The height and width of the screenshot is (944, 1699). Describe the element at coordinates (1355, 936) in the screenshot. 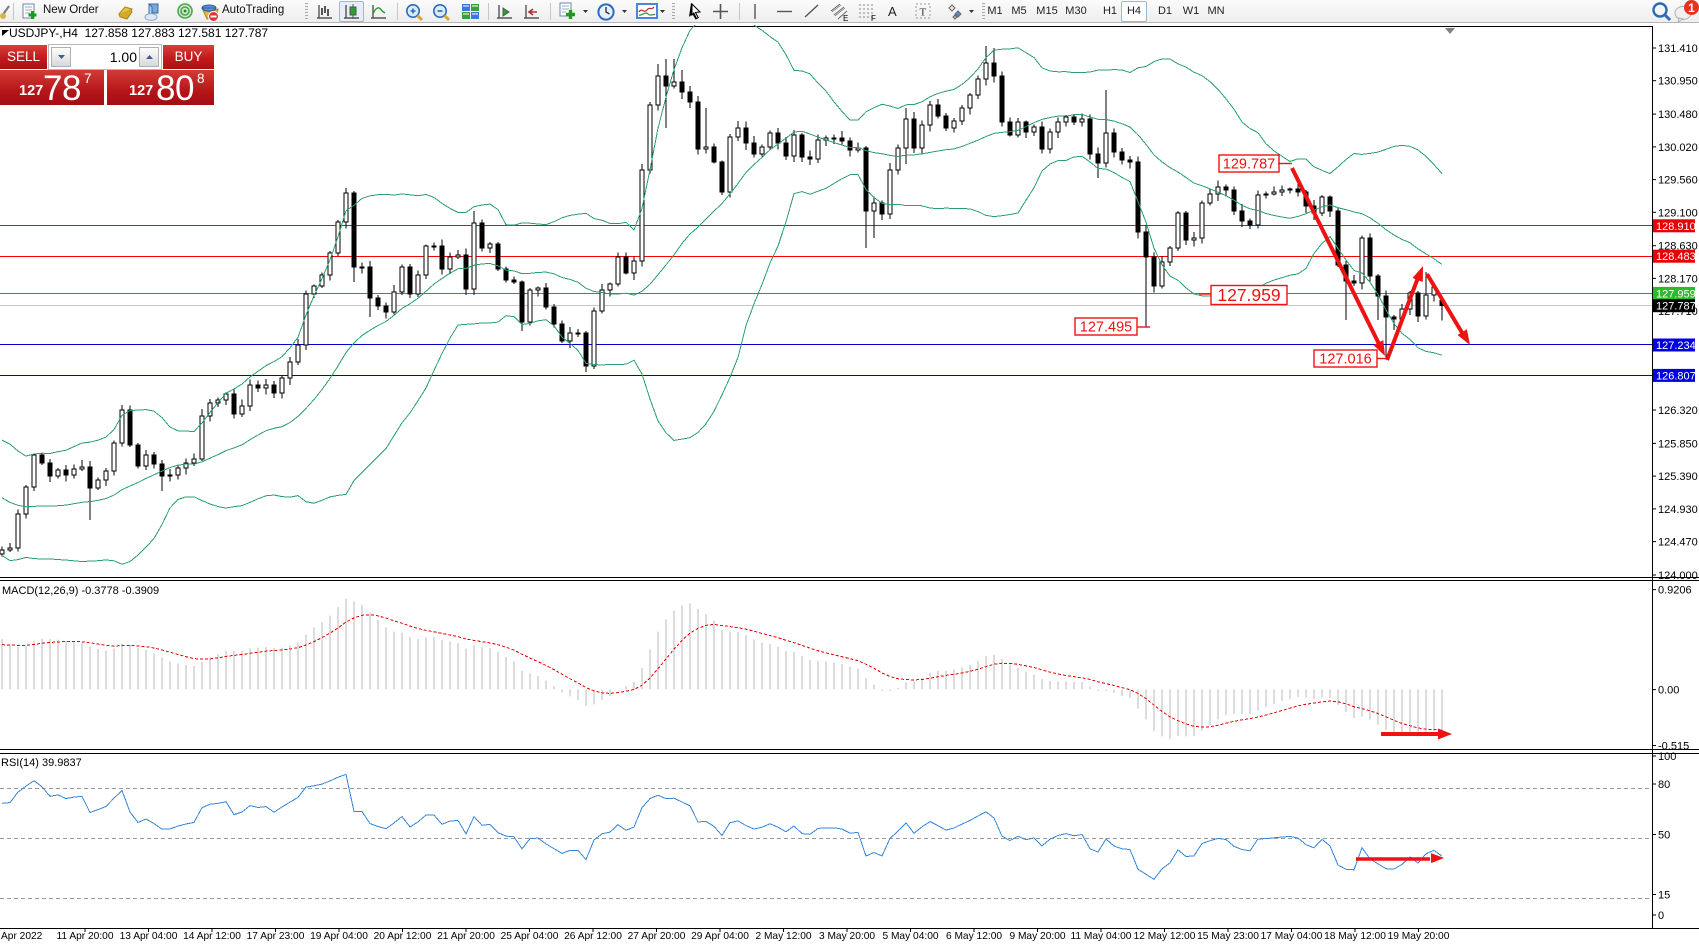

I see `svg-text: 18 May 12:00` at that location.